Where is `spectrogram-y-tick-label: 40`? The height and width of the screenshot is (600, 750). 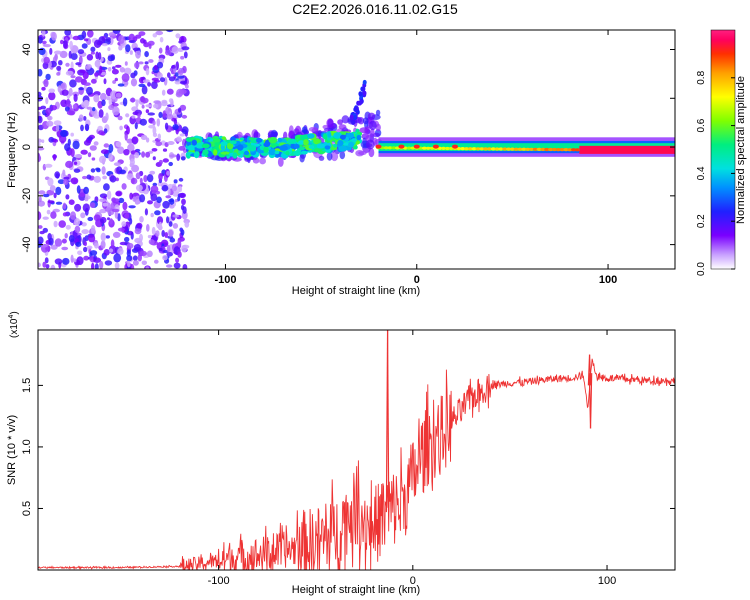 spectrogram-y-tick-label: 40 is located at coordinates (27, 49).